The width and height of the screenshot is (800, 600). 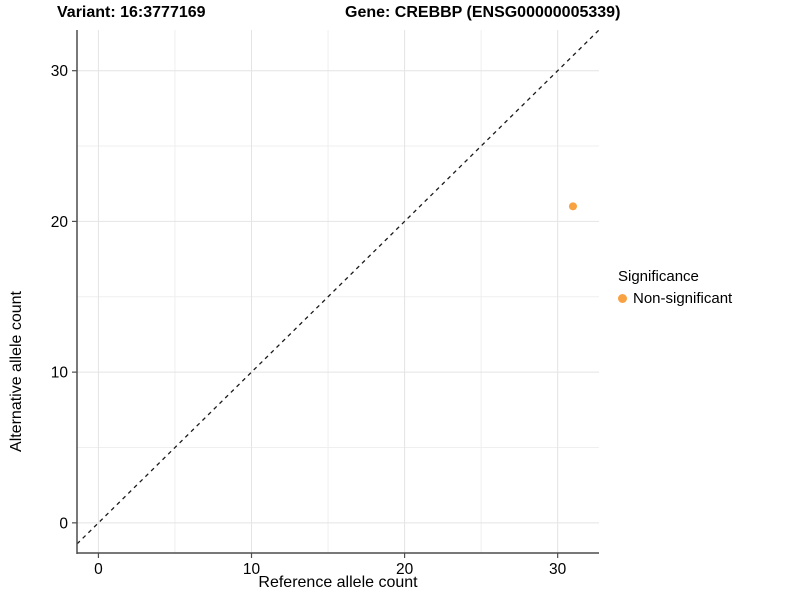 What do you see at coordinates (683, 298) in the screenshot?
I see `legend-item-label: Non-significant` at bounding box center [683, 298].